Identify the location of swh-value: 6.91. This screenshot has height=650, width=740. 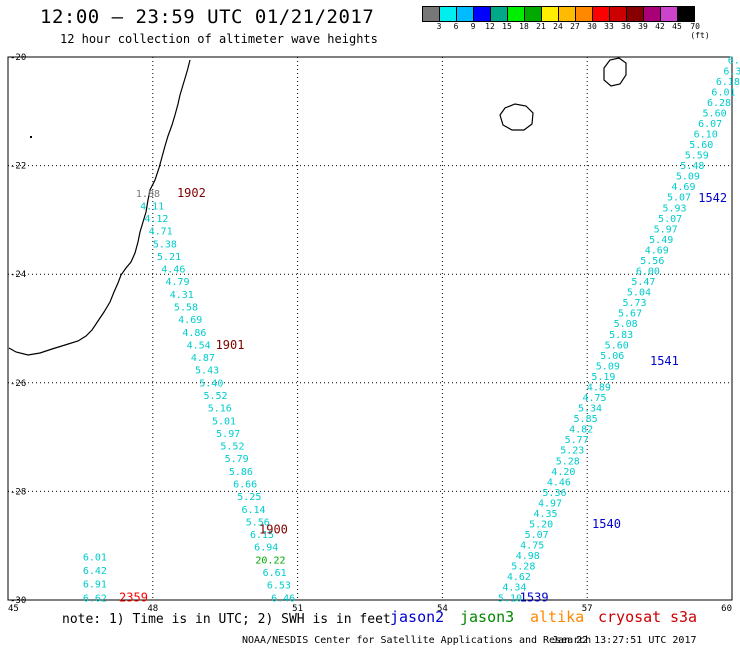
(95, 585).